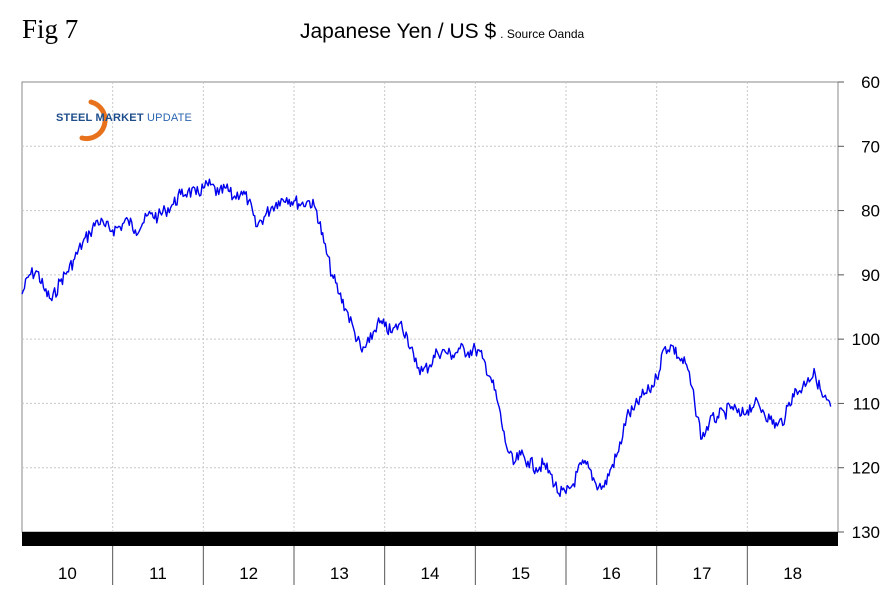 The image size is (893, 598). What do you see at coordinates (866, 403) in the screenshot?
I see `y-tick-label: 110` at bounding box center [866, 403].